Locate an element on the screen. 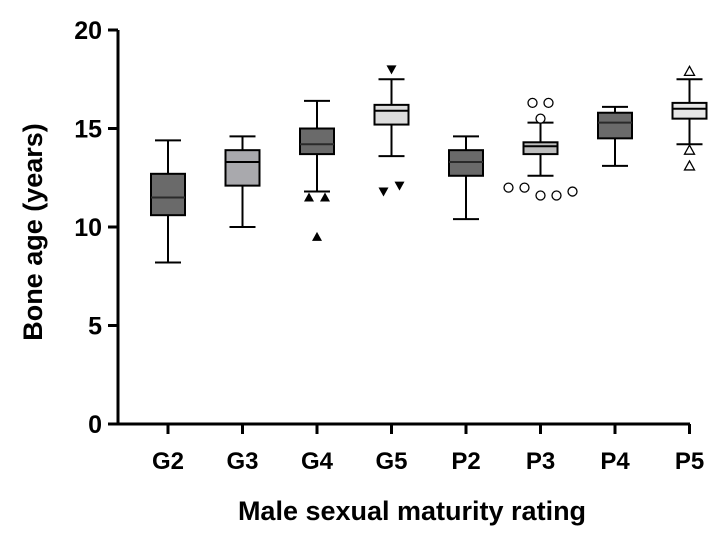 This screenshot has width=723, height=547. box-p5 is located at coordinates (689, 118).